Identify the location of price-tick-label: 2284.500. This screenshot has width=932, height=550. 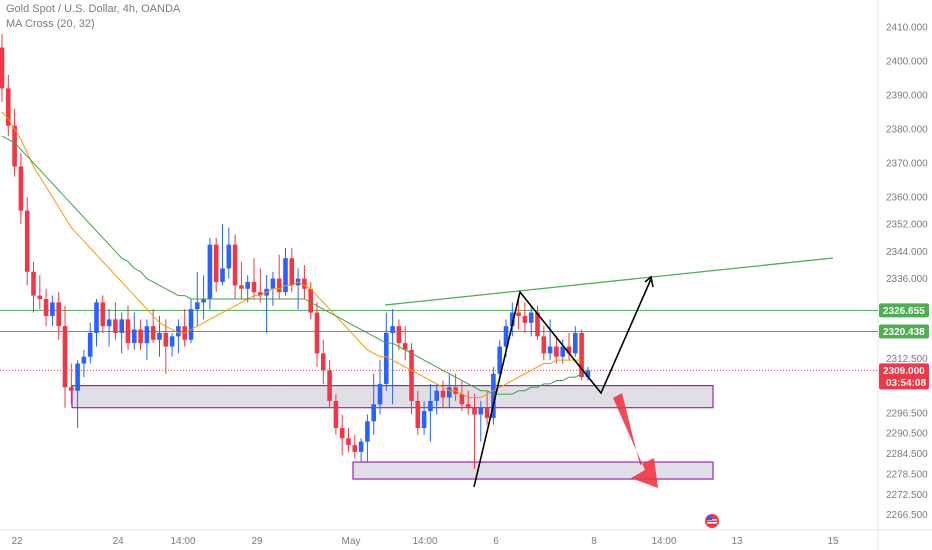
(907, 454).